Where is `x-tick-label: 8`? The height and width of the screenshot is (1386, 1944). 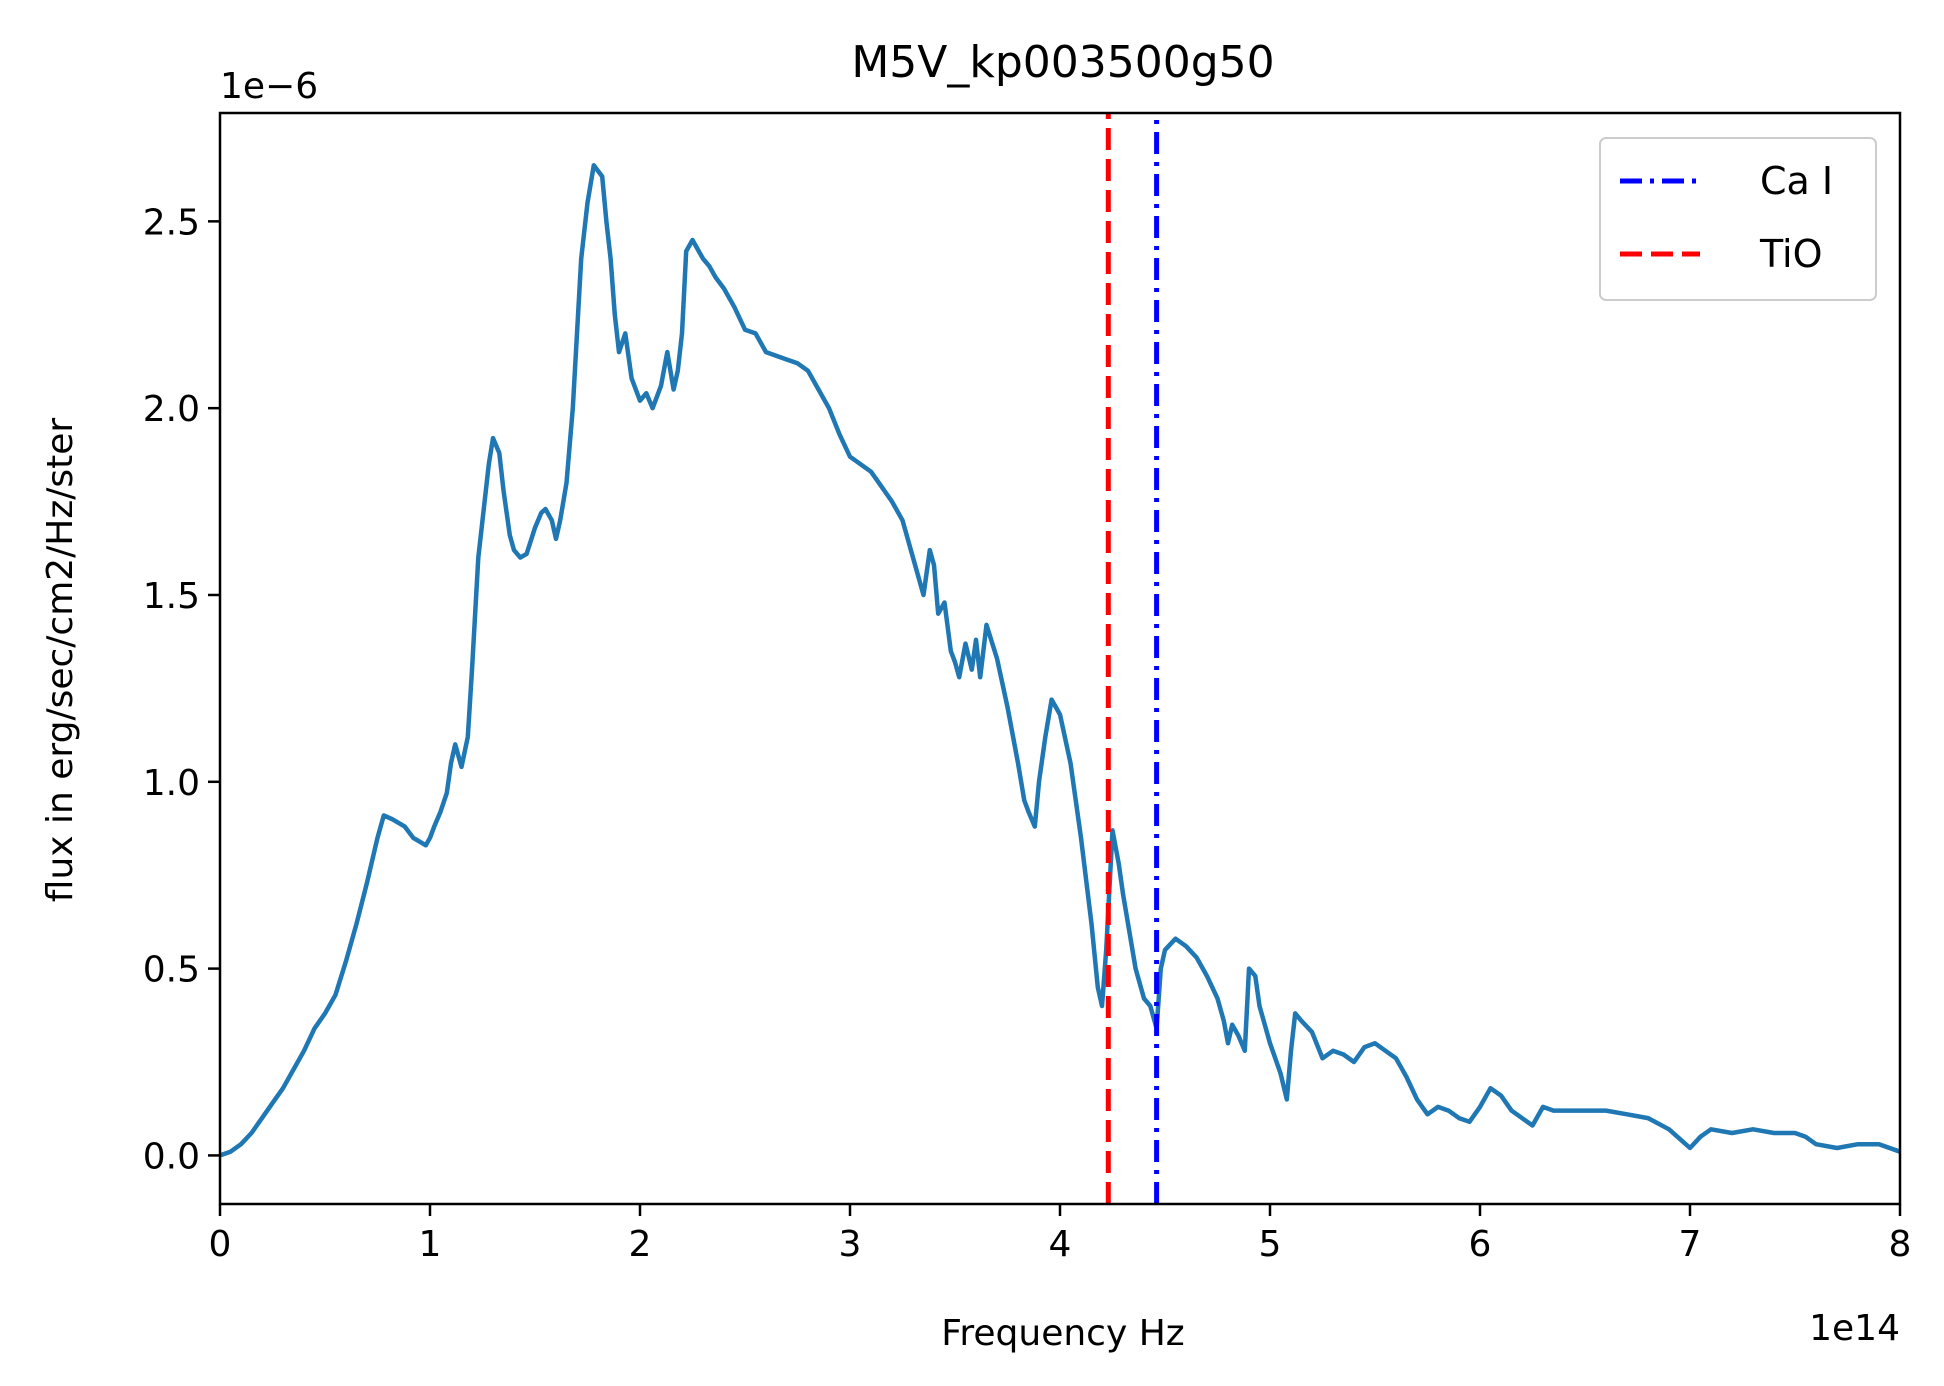 x-tick-label: 8 is located at coordinates (1900, 1244).